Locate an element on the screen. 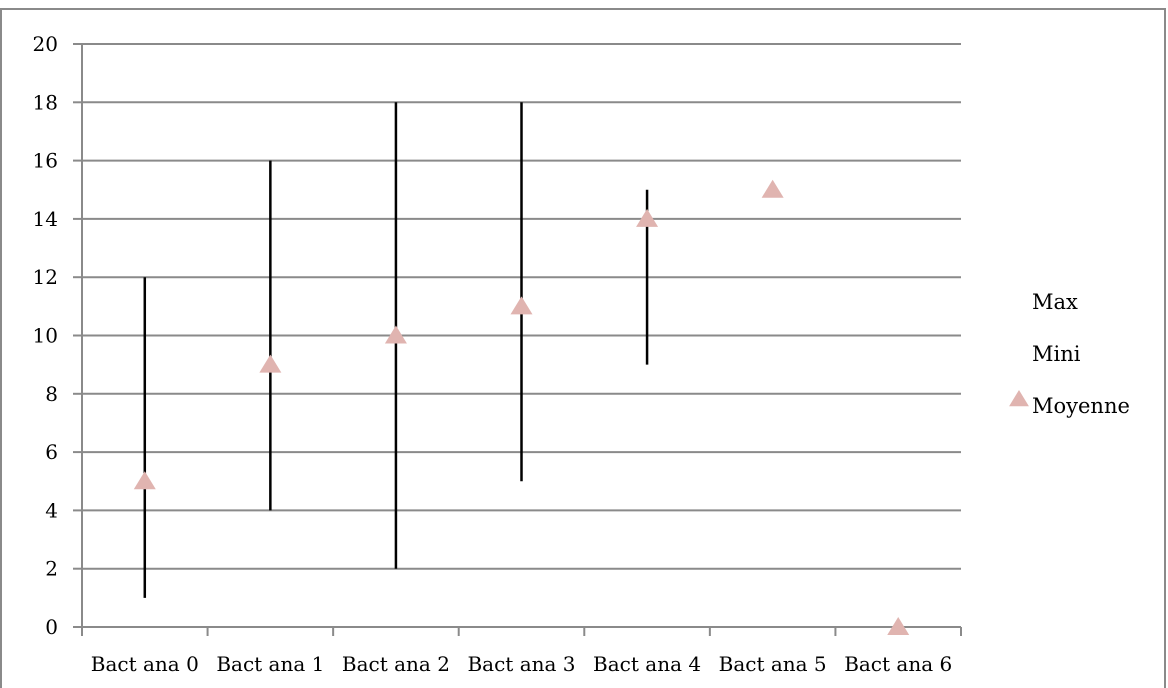  legend-label: Max is located at coordinates (1055, 302).